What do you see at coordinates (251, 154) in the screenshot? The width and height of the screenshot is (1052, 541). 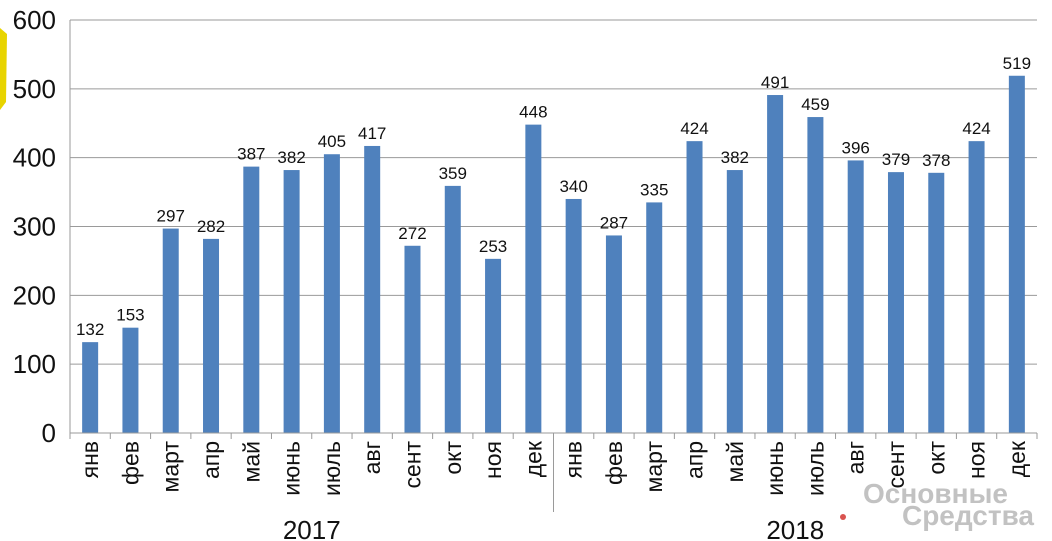 I see `data-label-5: 387` at bounding box center [251, 154].